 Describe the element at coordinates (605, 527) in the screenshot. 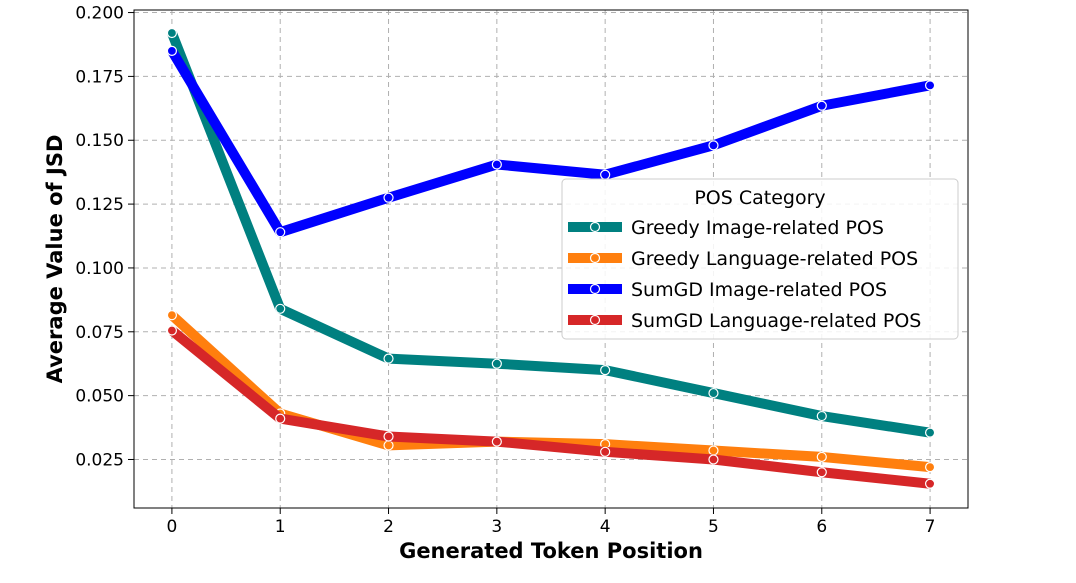

I see `x-tick-label: 4` at that location.